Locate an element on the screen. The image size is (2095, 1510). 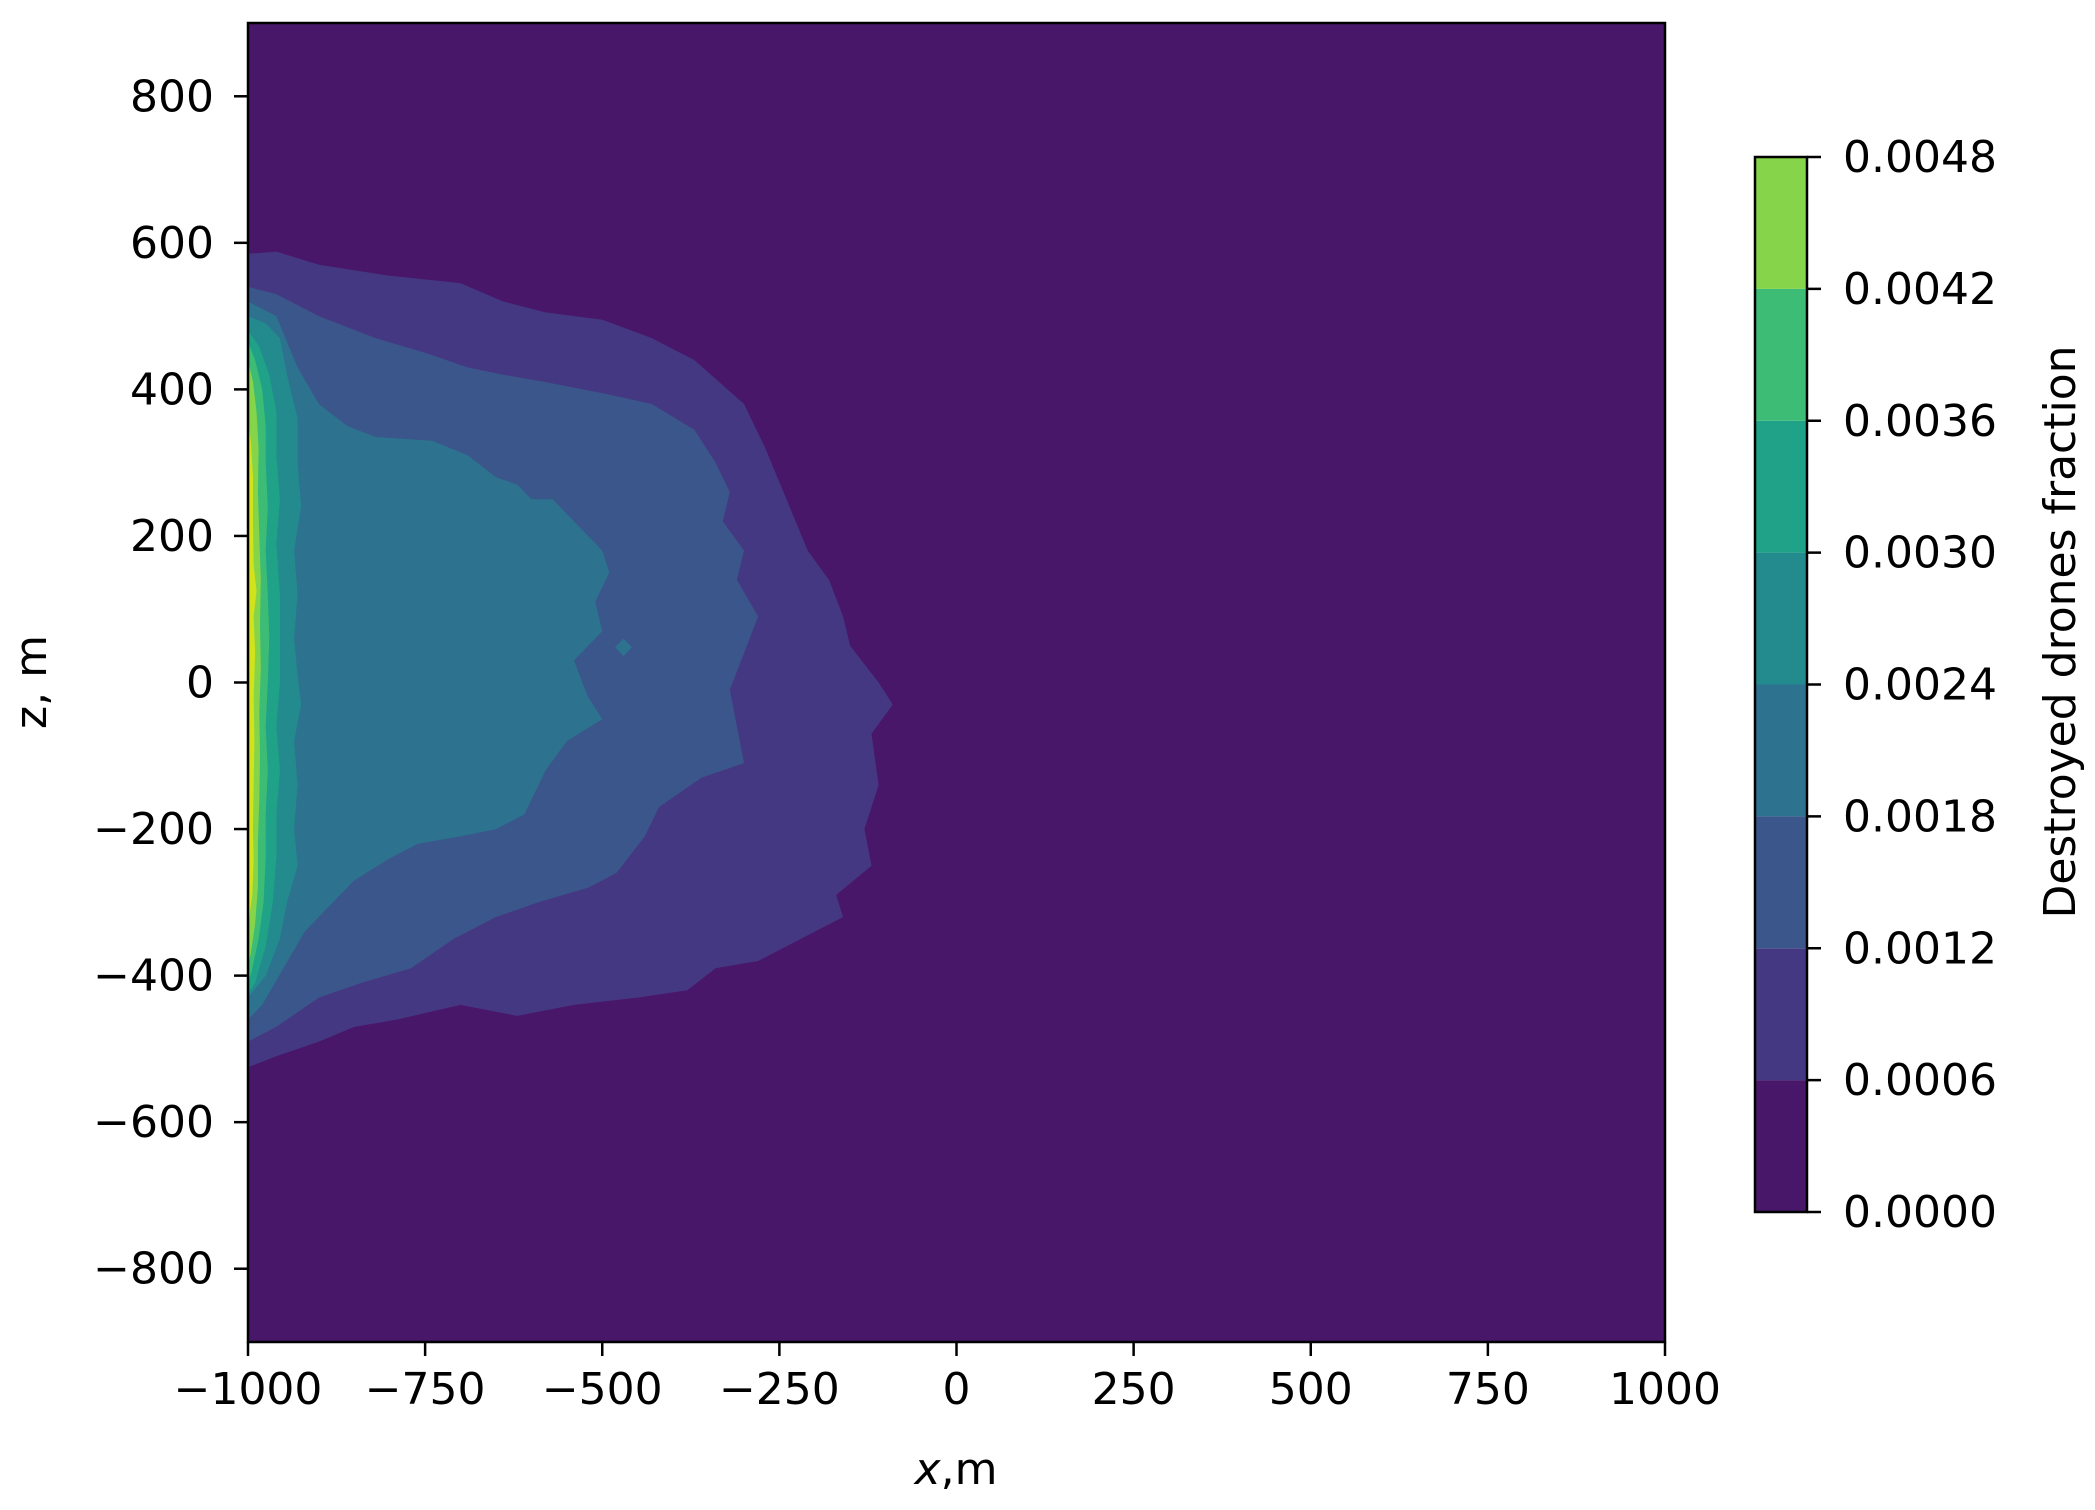
colorbar-tick-label: 0.0024 is located at coordinates (1920, 685).